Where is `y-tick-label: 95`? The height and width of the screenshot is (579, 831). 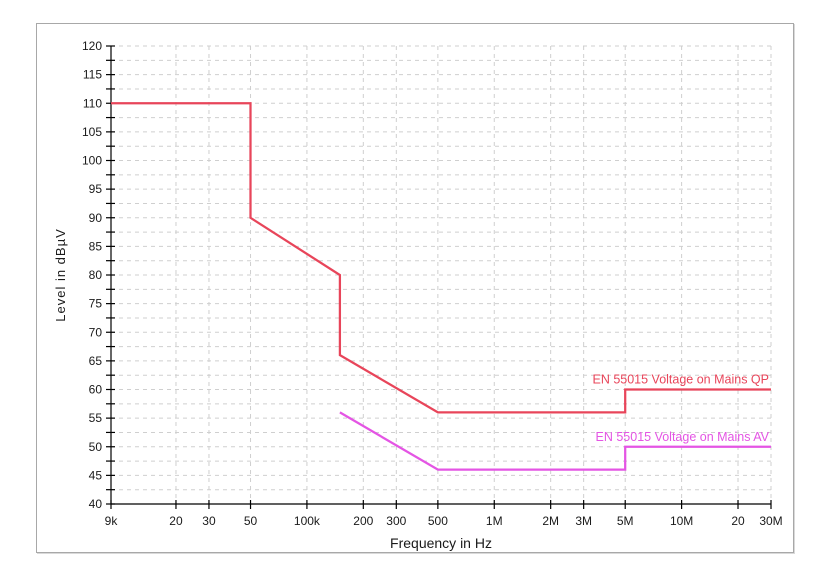
y-tick-label: 95 is located at coordinates (96, 189).